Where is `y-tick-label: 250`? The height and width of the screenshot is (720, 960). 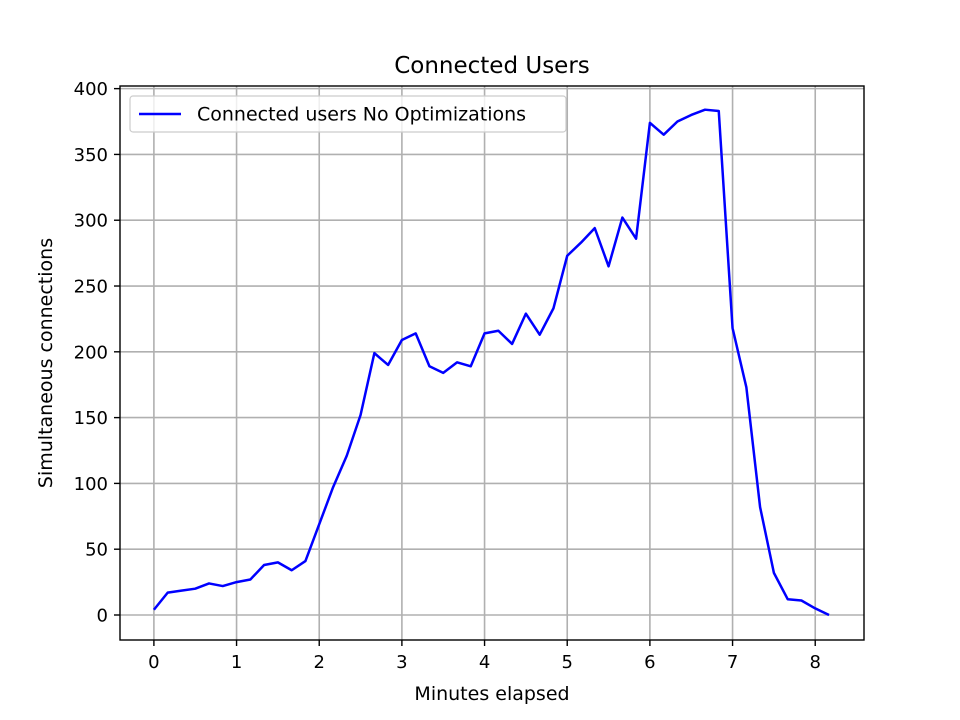
y-tick-label: 250 is located at coordinates (91, 287).